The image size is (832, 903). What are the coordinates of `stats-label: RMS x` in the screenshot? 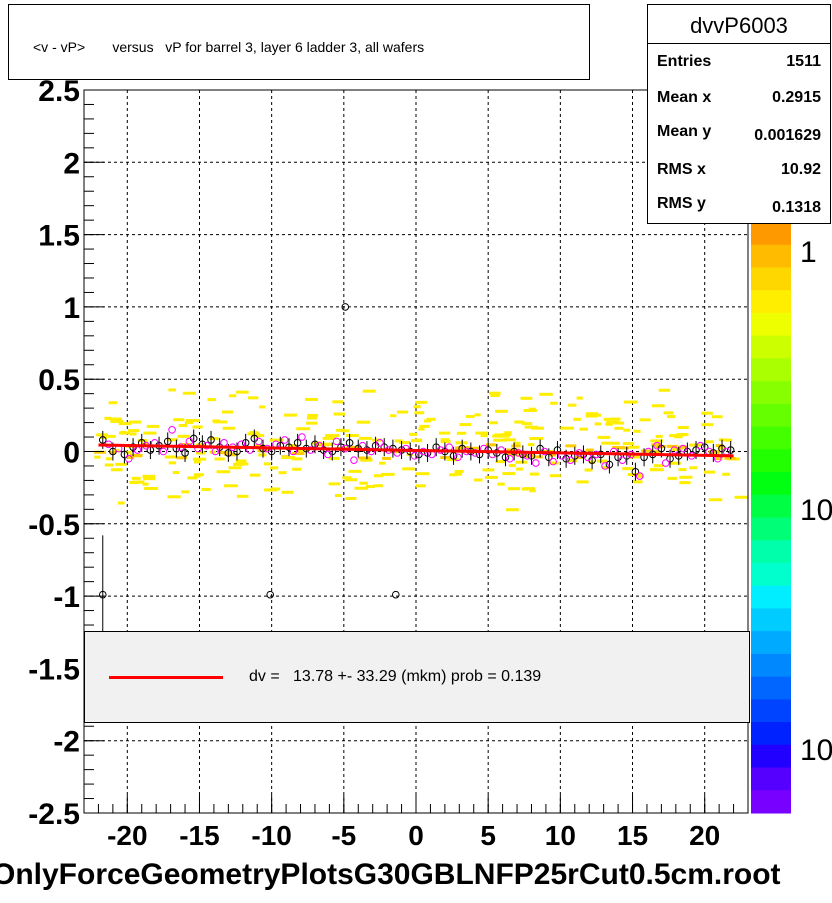 It's located at (681, 169).